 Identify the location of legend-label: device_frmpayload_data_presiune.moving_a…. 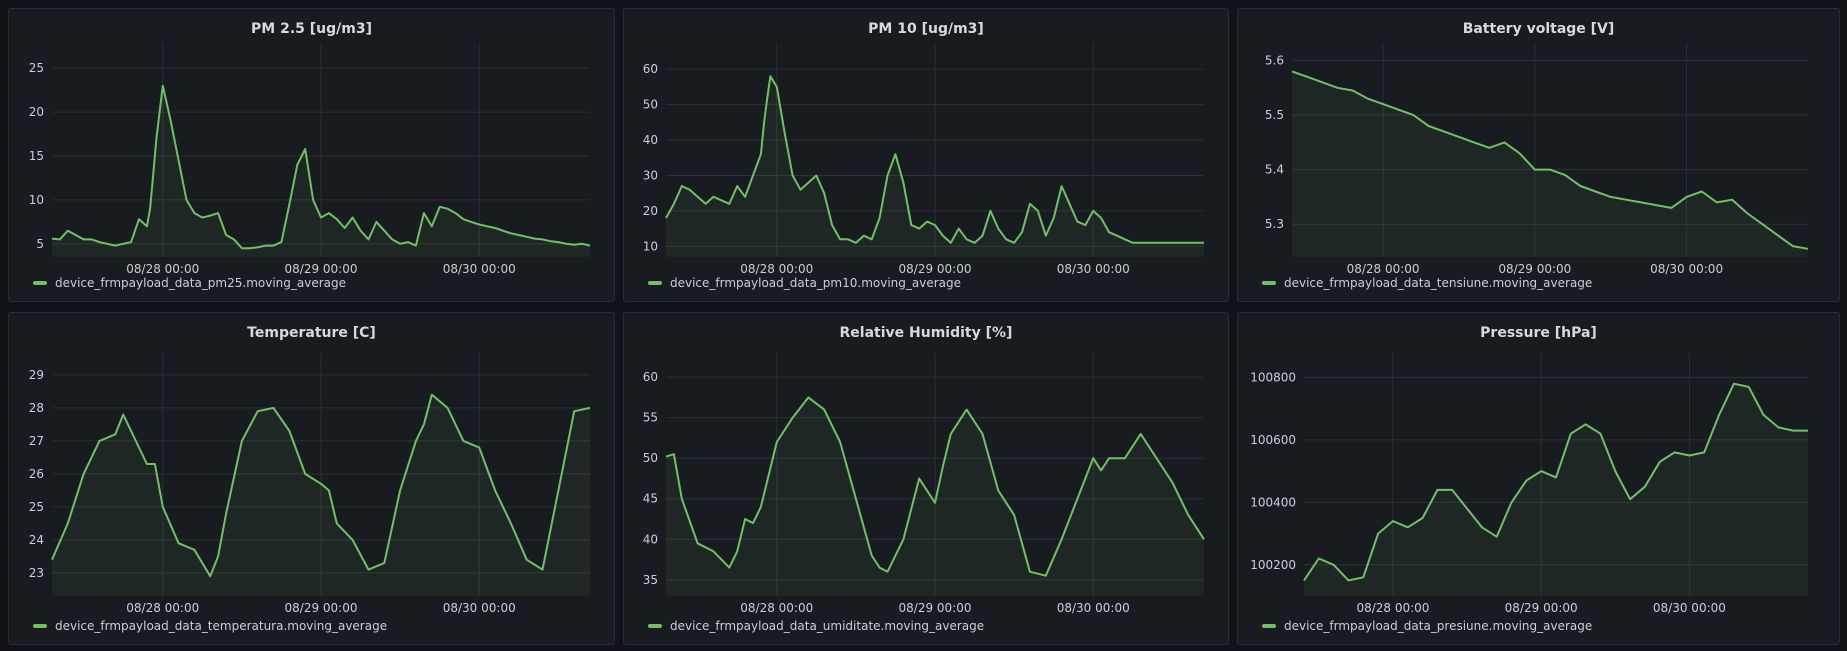
(1438, 626).